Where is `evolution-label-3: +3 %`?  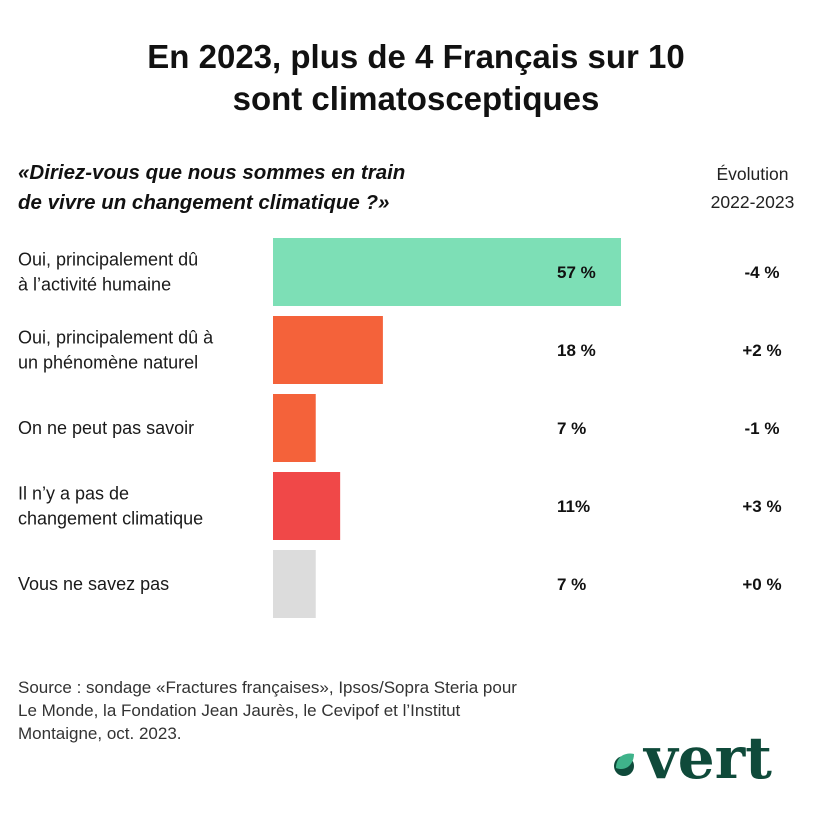
evolution-label-3: +3 % is located at coordinates (761, 506).